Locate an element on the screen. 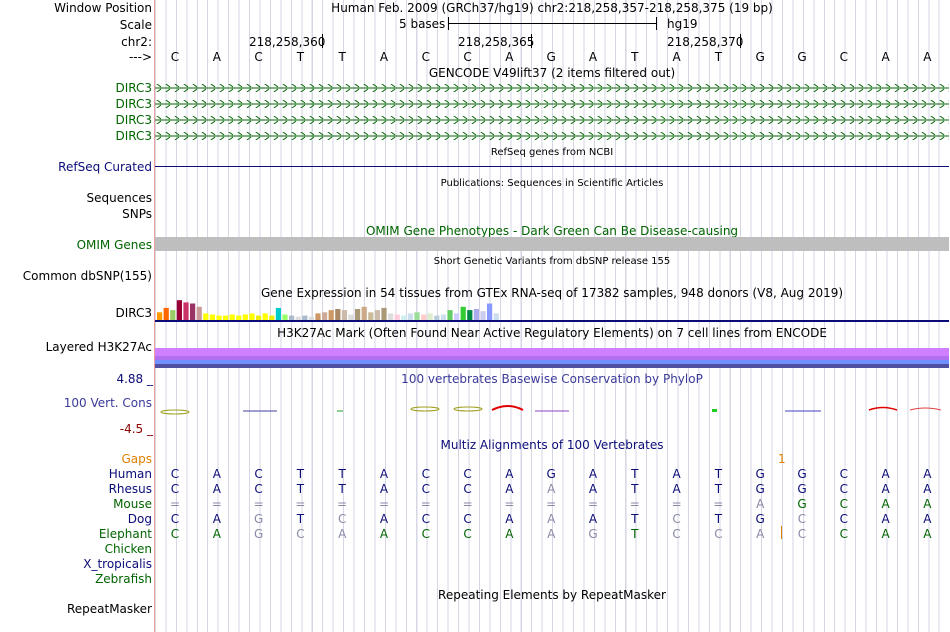  base-6: A is located at coordinates (384, 57).